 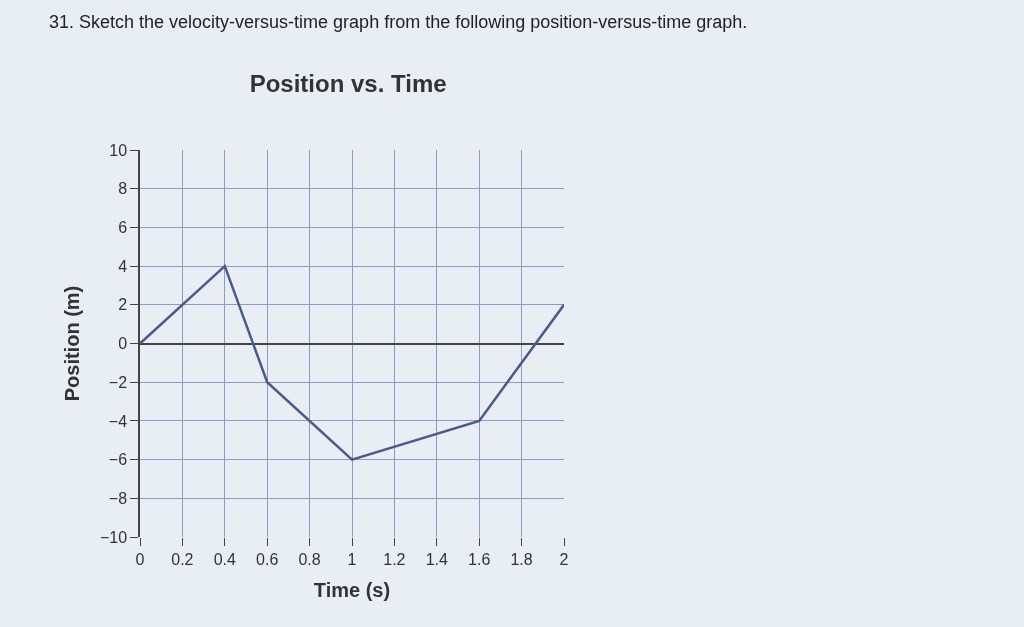 I want to click on y-tick-label: 0, so click(x=123, y=344).